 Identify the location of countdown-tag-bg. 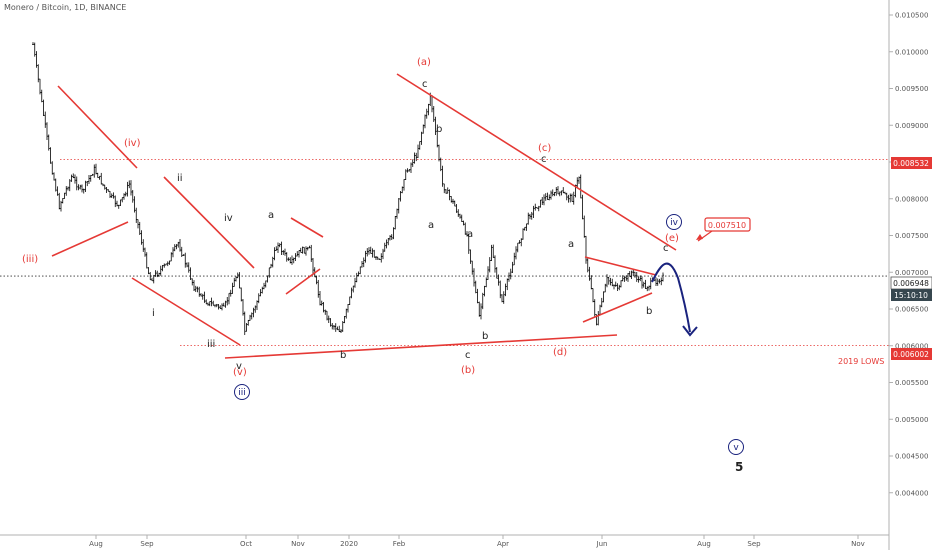
(911, 295).